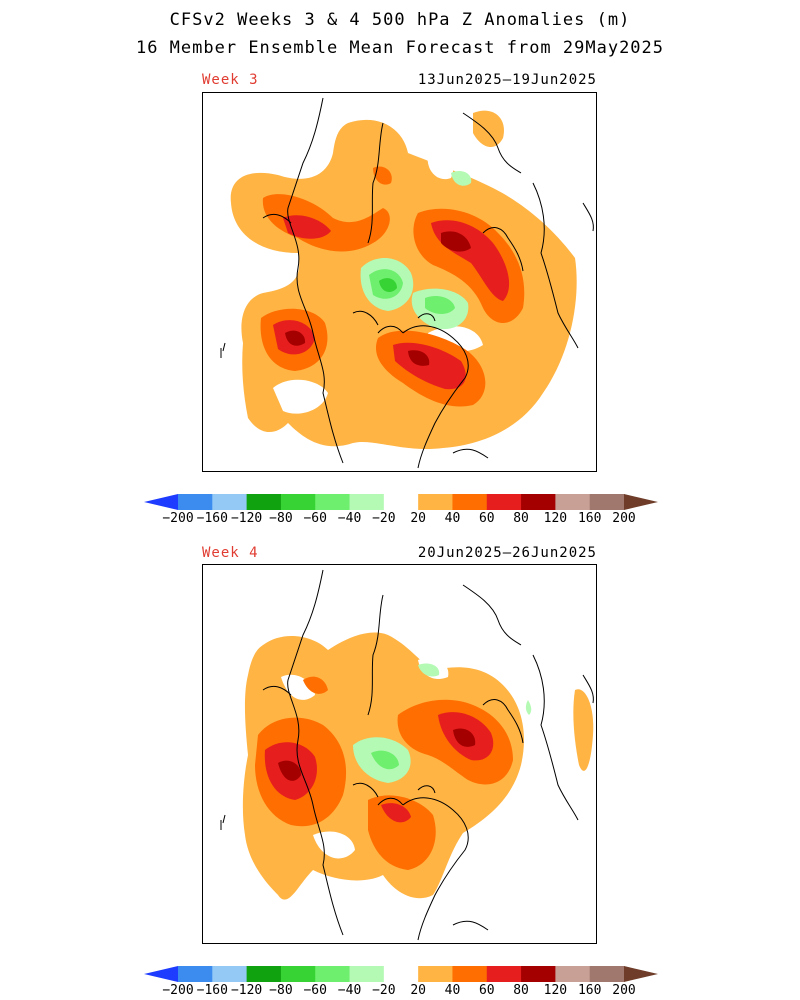 The width and height of the screenshot is (800, 1000). I want to click on week3-label: Week 3, so click(230, 80).